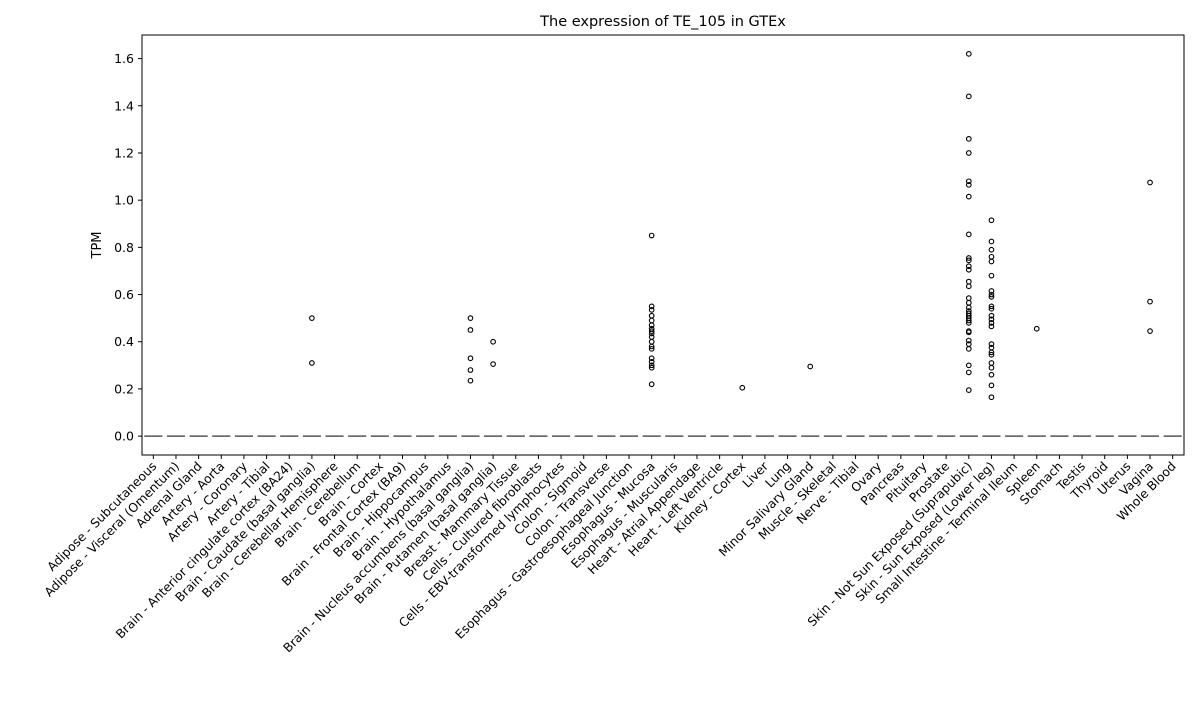 This screenshot has height=705, width=1200. I want to click on y-axis-label: TPM, so click(97, 246).